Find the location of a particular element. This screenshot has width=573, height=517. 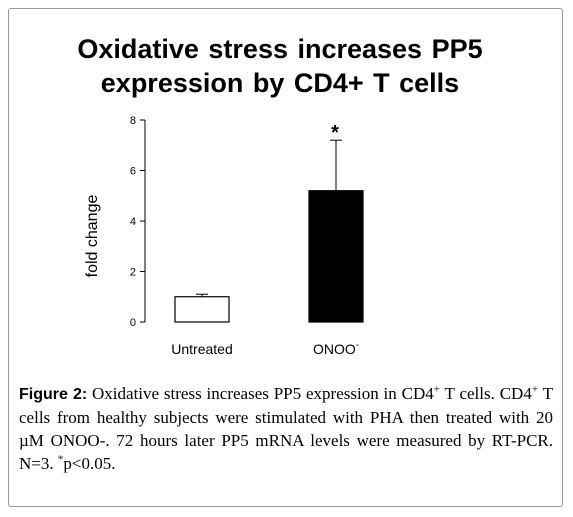

caption-segment-3: + is located at coordinates (535, 389).